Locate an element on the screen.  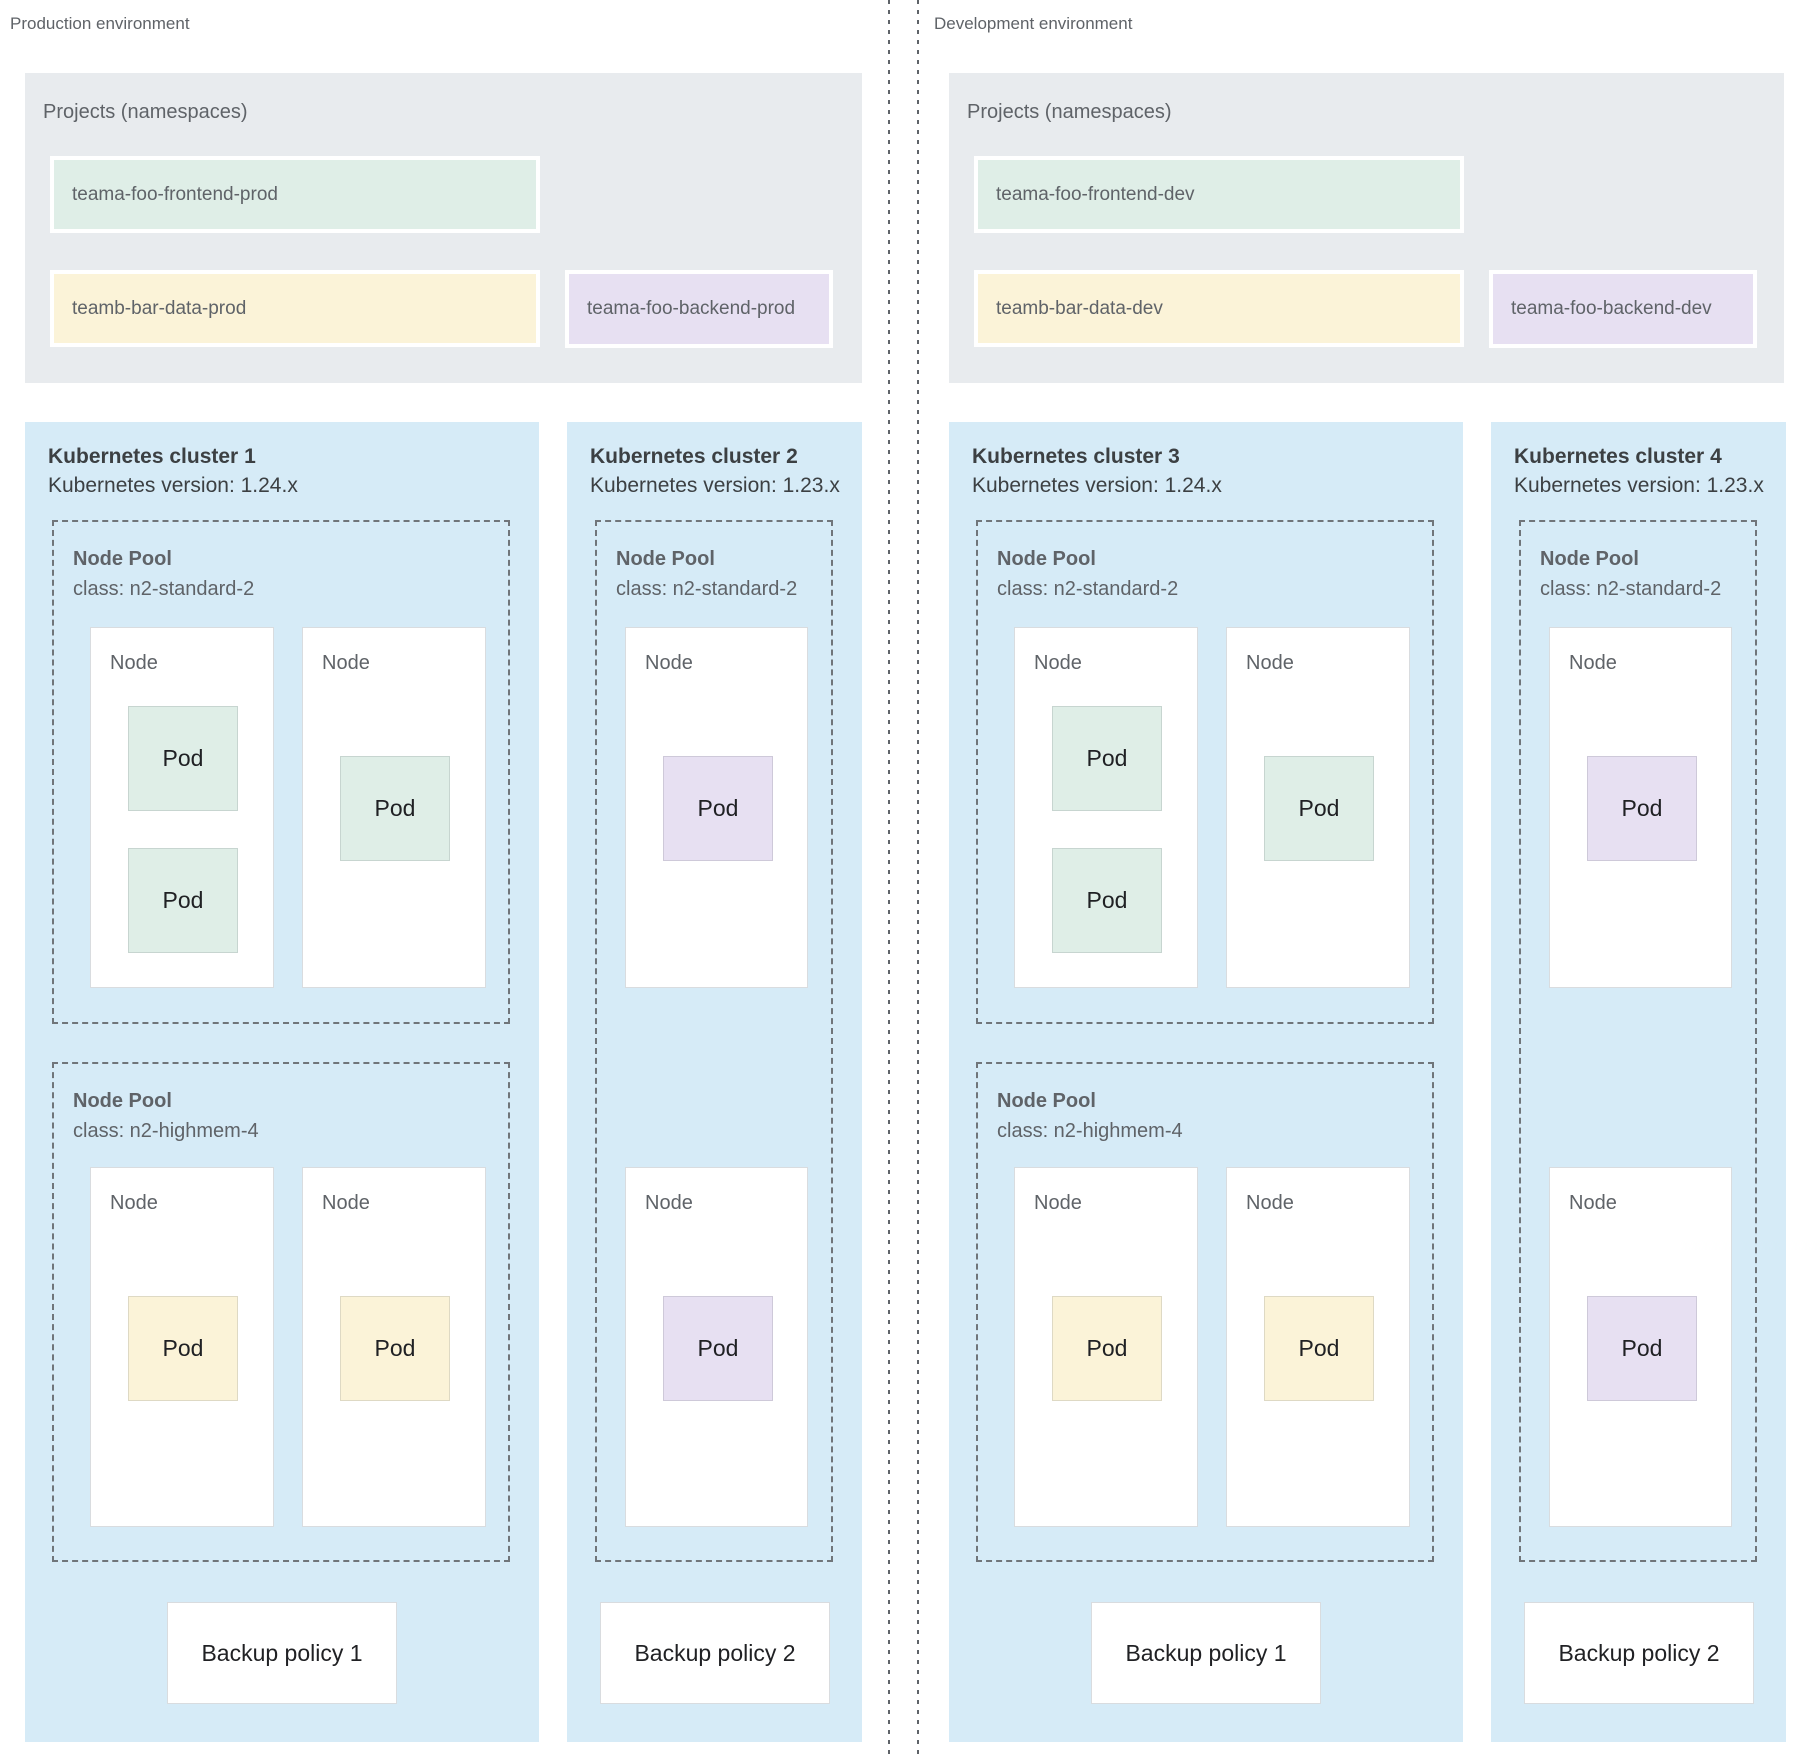
namespace-box-teama-foo-backend-prod: teama-foo-backend-prod is located at coordinates (699, 309).